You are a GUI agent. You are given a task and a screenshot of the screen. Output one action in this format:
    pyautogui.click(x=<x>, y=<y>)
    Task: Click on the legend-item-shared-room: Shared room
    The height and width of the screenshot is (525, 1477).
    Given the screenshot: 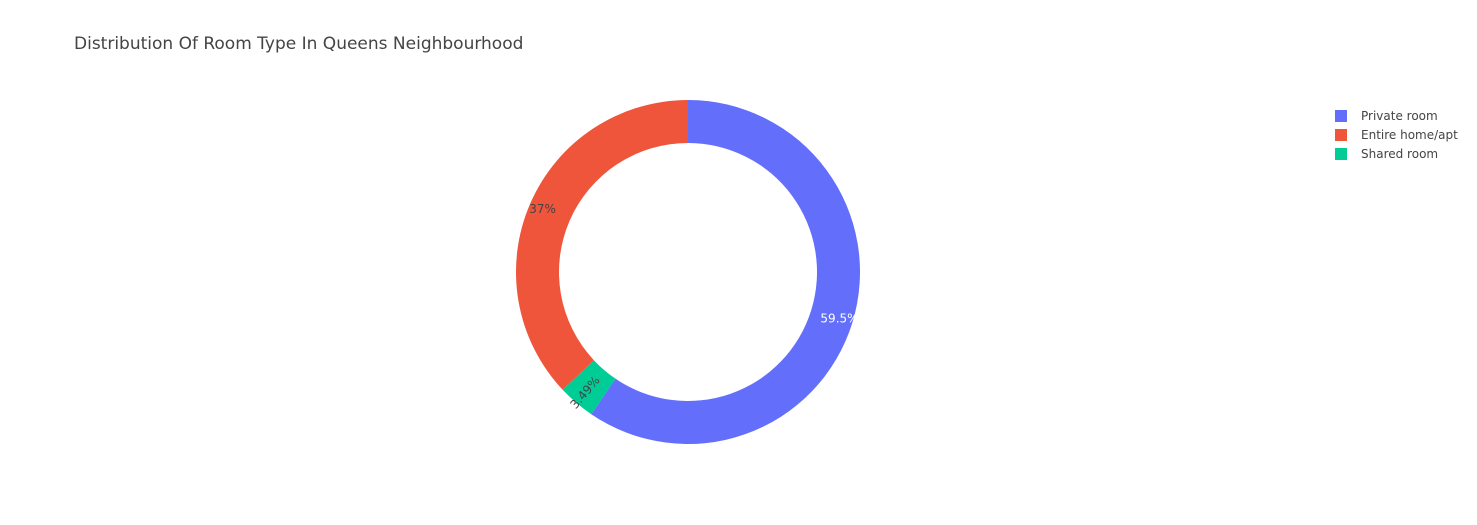 What is the action you would take?
    pyautogui.click(x=1396, y=153)
    